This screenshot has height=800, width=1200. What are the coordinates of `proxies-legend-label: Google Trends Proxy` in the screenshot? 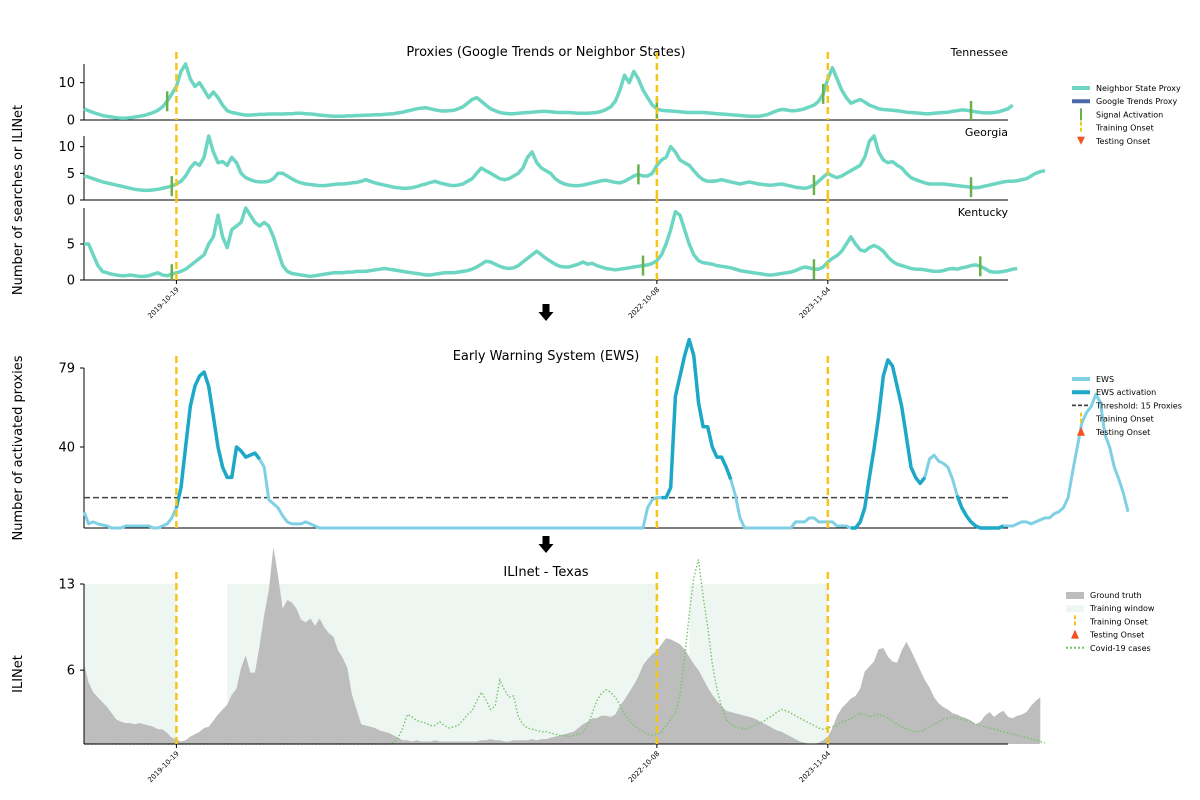 It's located at (1137, 101).